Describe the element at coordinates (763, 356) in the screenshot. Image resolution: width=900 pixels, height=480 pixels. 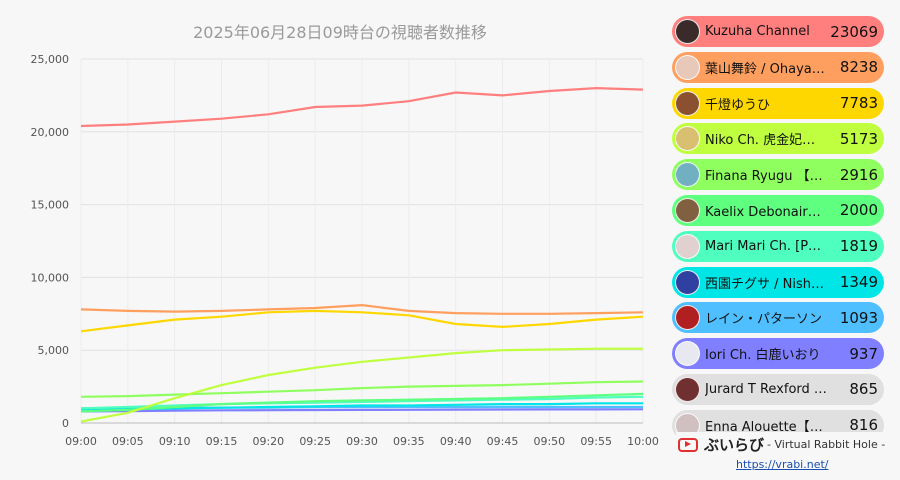
I see `channel-name: Iori Ch. 白鹿いおり` at that location.